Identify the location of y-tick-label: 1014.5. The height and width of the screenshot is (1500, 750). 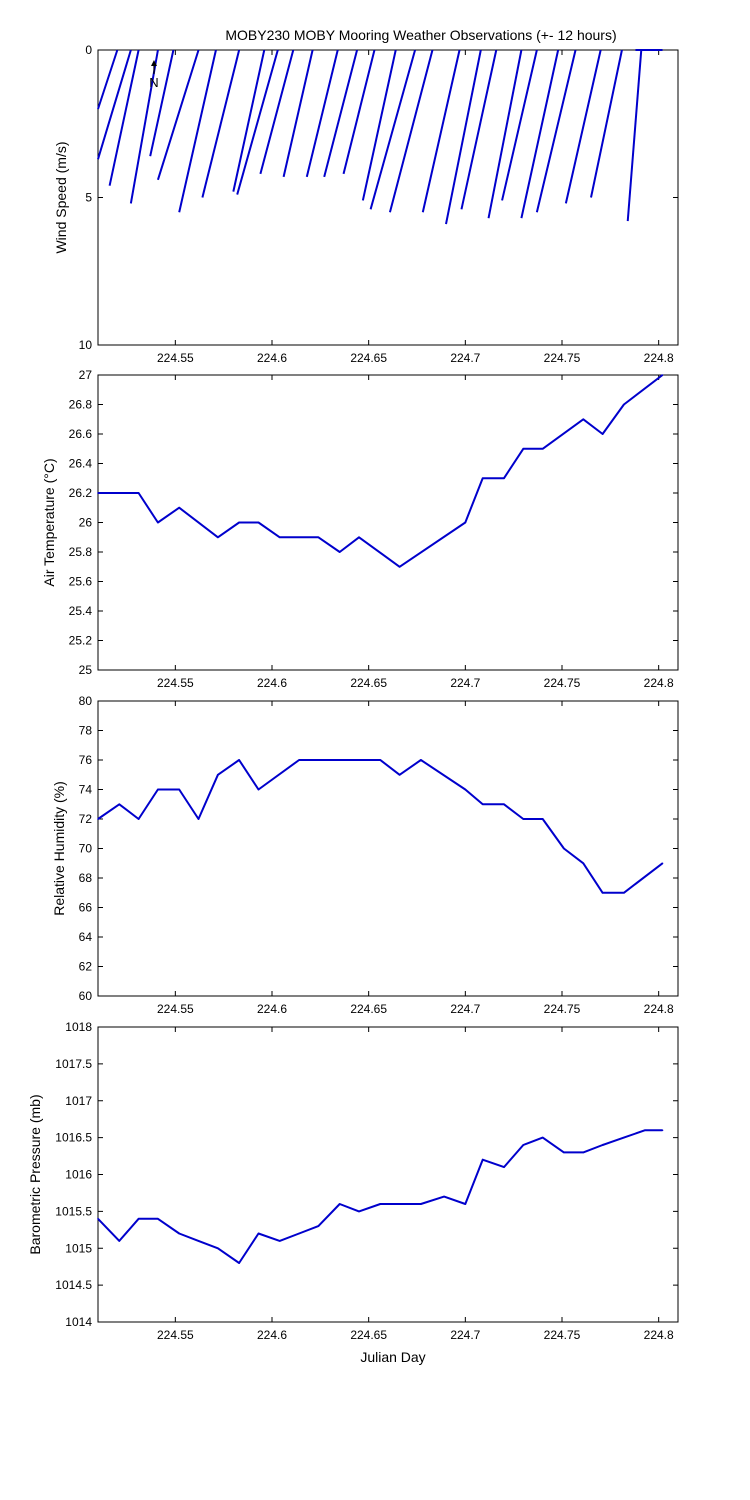
(73, 1285).